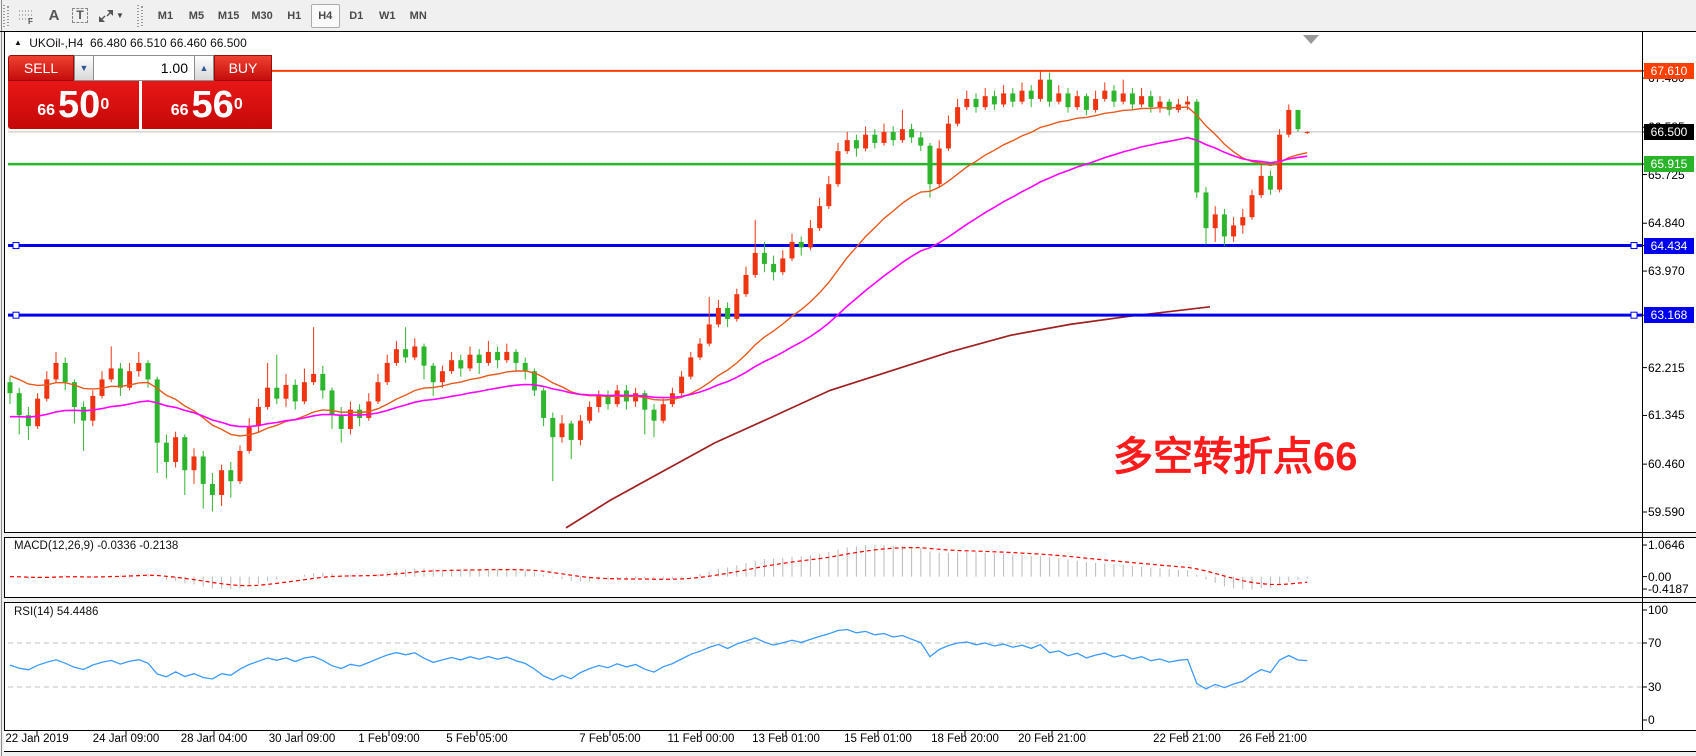 This screenshot has width=1696, height=756. I want to click on chart-shift-marker, so click(1311, 39).